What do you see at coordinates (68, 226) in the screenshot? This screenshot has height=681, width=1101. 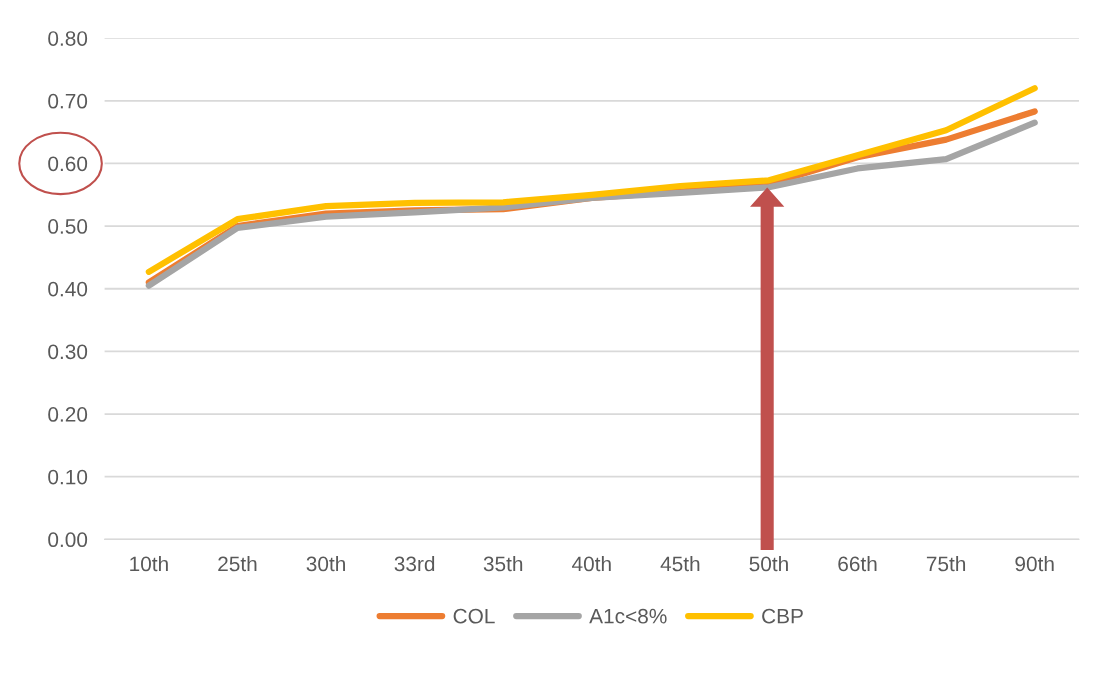 I see `y-tick-label: 0.50` at bounding box center [68, 226].